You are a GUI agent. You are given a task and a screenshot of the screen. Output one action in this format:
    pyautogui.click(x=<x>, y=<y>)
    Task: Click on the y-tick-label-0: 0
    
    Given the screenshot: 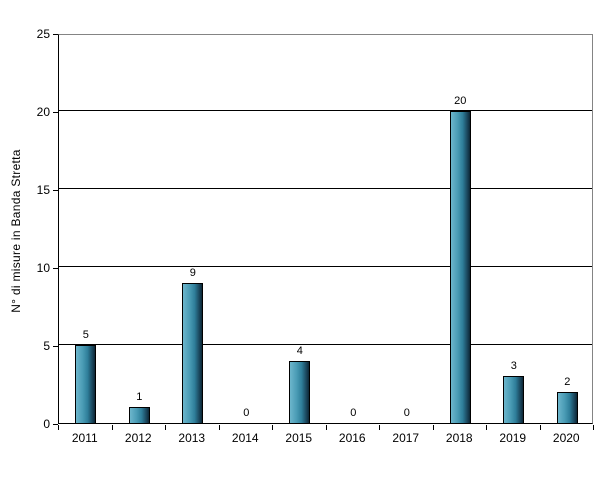 What is the action you would take?
    pyautogui.click(x=46, y=424)
    